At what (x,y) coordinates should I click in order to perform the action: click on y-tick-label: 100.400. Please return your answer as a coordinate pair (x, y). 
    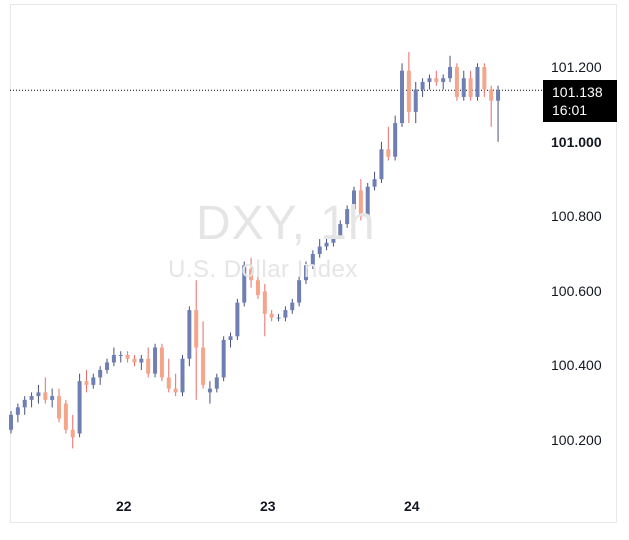
    Looking at the image, I should click on (576, 365).